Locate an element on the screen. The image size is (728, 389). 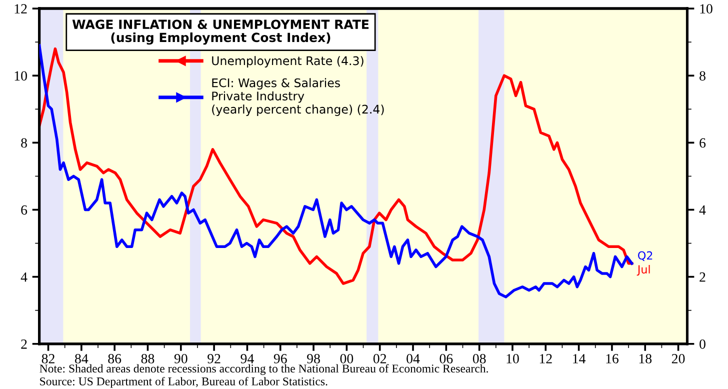
y2-tick-label: 8 is located at coordinates (703, 76).